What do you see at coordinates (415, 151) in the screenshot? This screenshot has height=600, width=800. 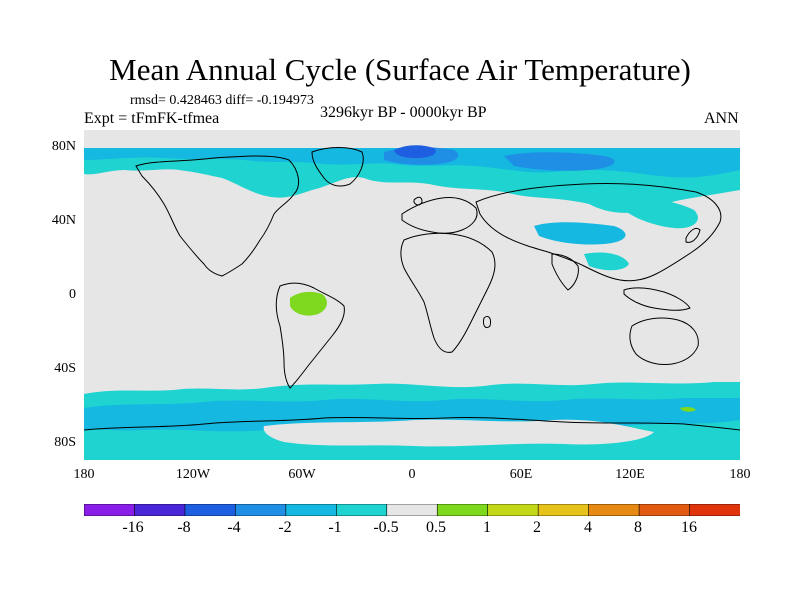 I see `arctic-deep` at bounding box center [415, 151].